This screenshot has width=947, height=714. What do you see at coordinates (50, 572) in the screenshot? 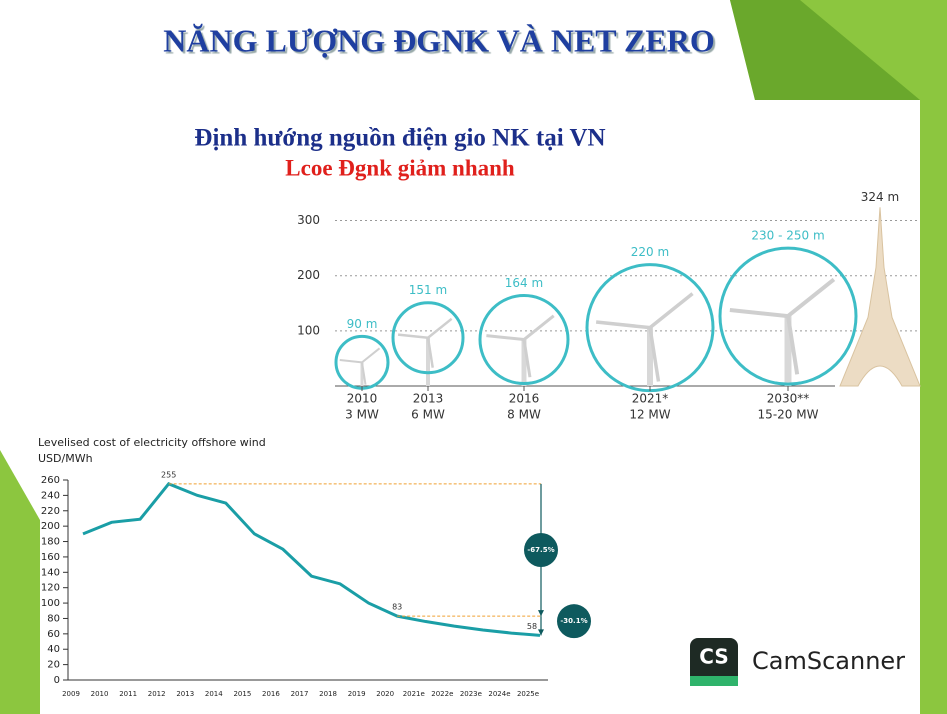
I see `y-tick-label: 140` at bounding box center [50, 572].